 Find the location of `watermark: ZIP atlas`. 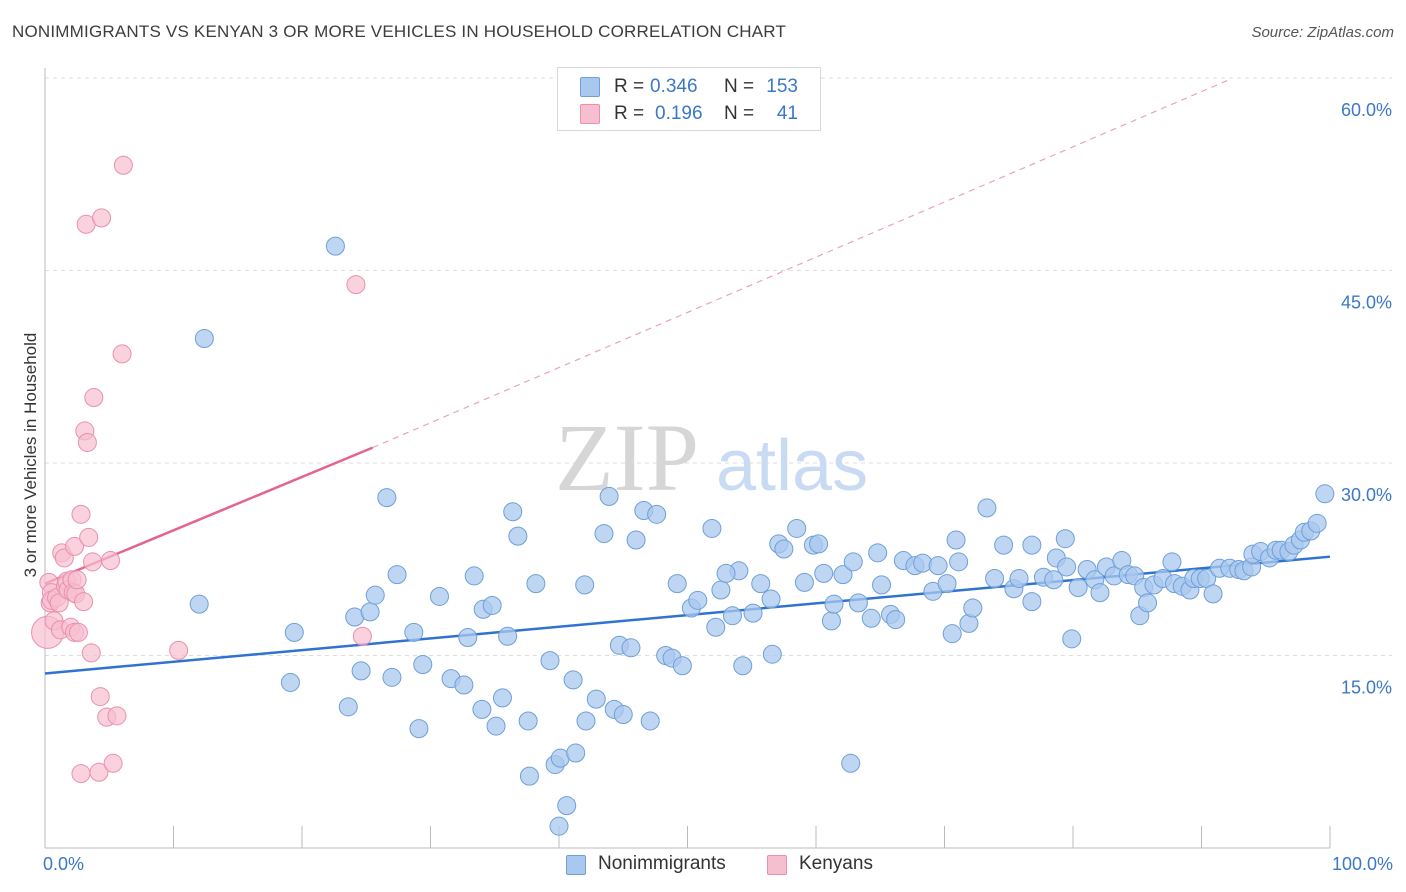

watermark: ZIP atlas is located at coordinates (711, 457).